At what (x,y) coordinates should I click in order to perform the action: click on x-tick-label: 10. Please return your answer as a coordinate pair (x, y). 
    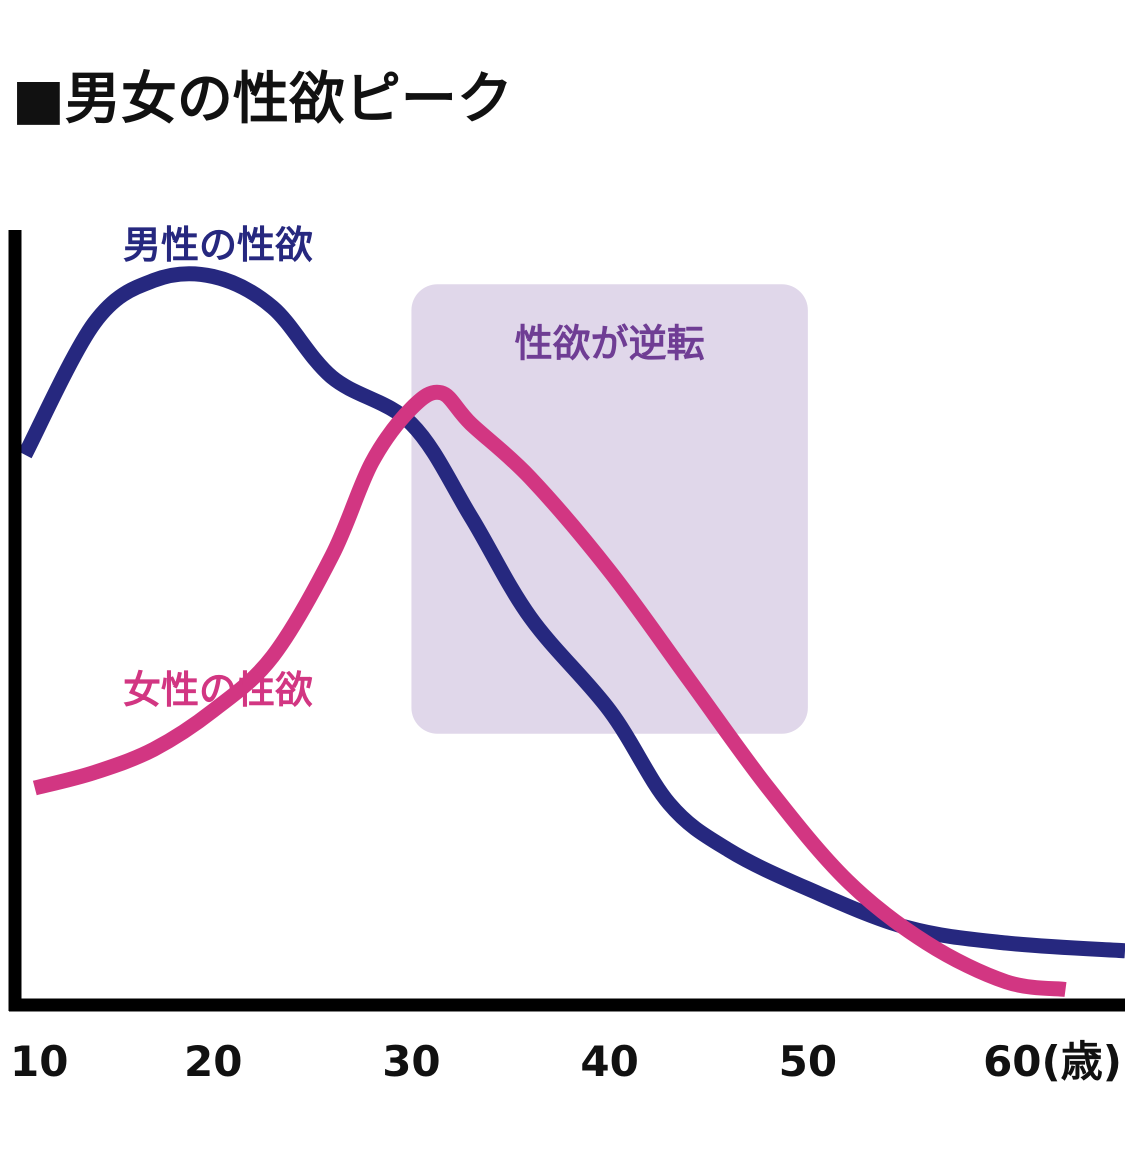
    Looking at the image, I should click on (39, 1061).